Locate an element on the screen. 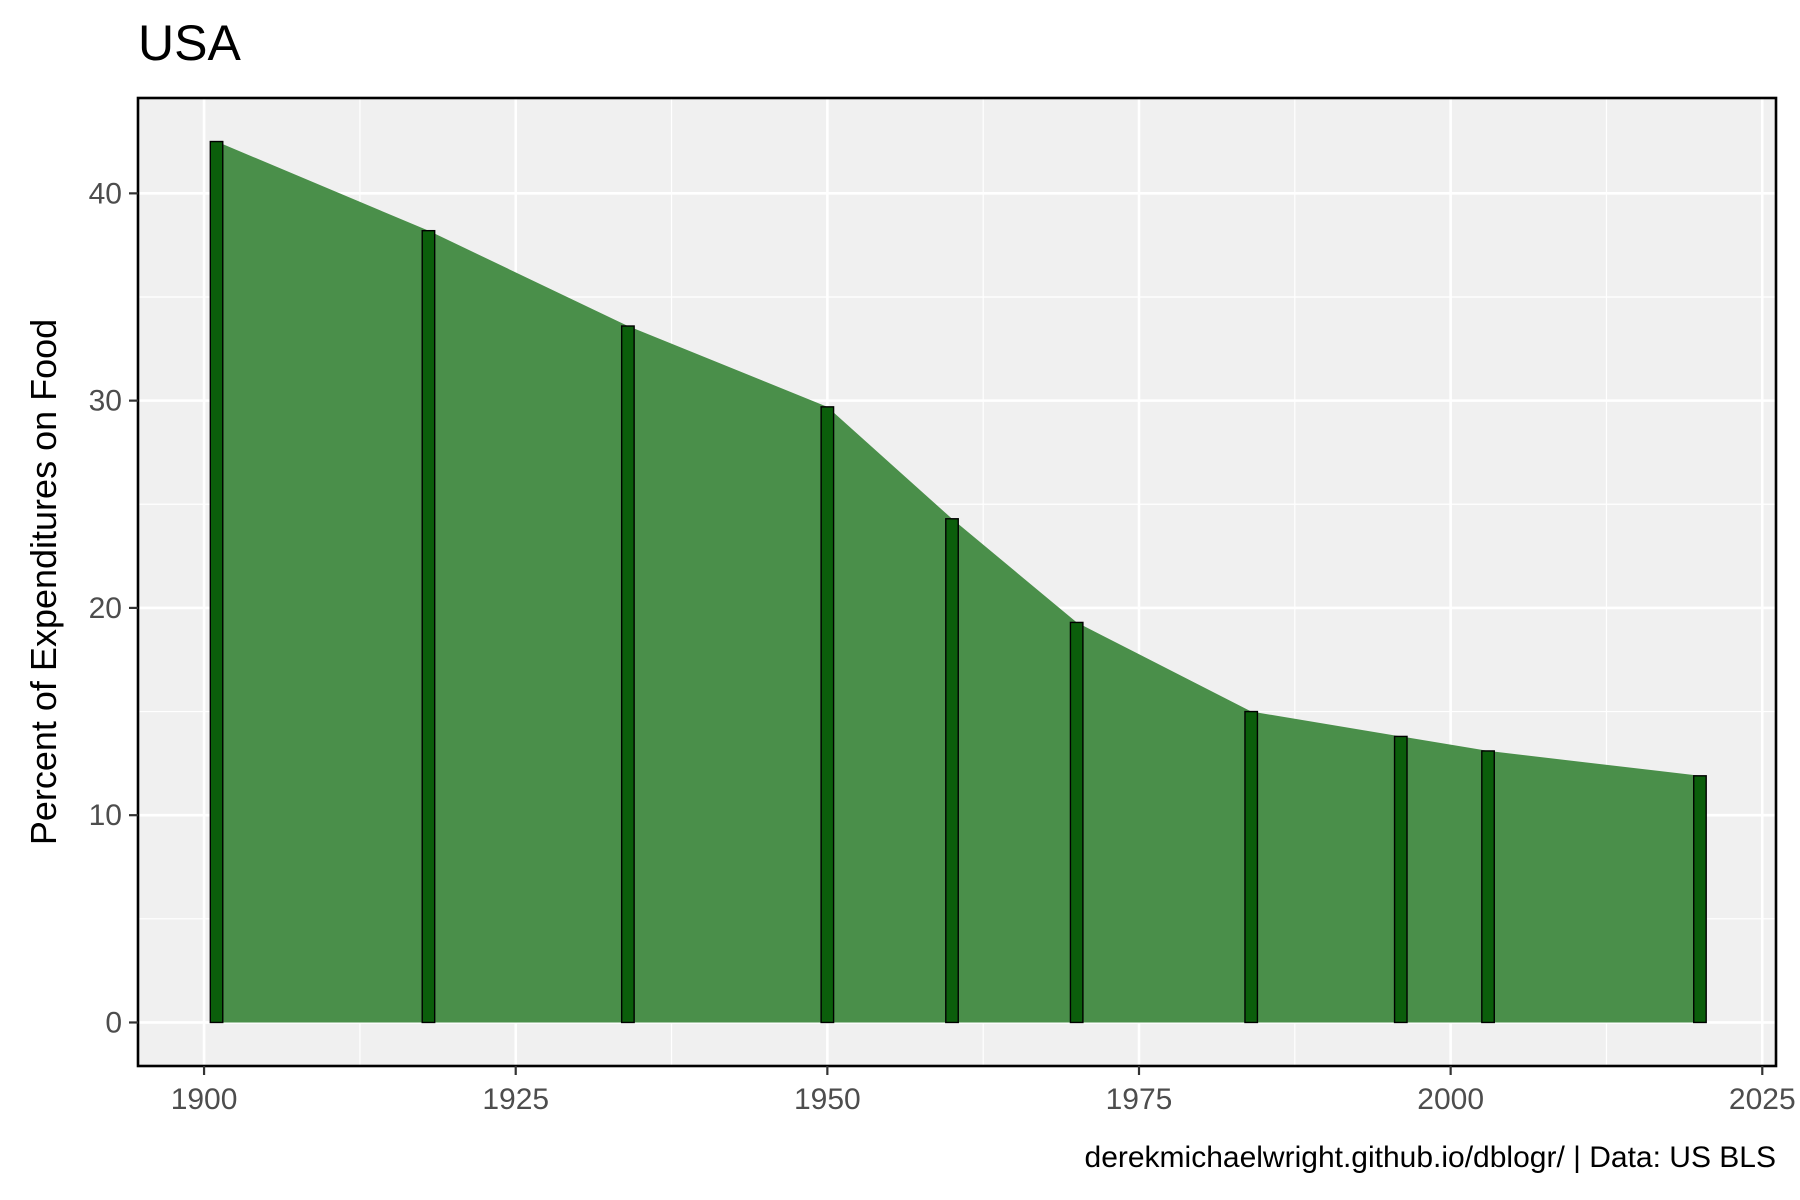 This screenshot has width=1800, height=1200. y-tick-label: 30 is located at coordinates (105, 401).